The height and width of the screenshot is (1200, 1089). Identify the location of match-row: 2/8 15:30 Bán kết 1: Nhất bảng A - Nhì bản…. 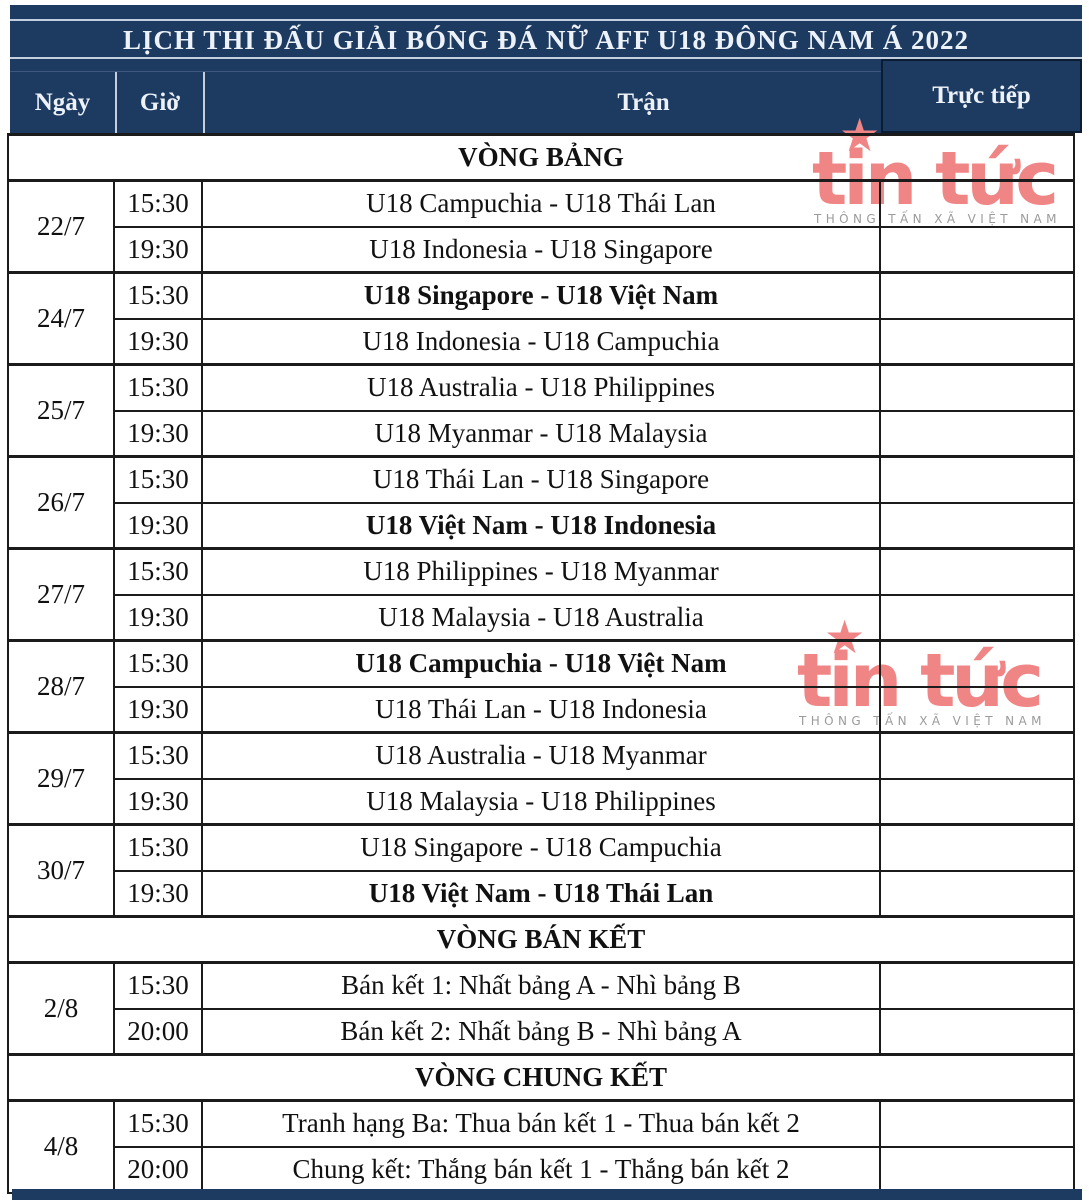
(541, 1008).